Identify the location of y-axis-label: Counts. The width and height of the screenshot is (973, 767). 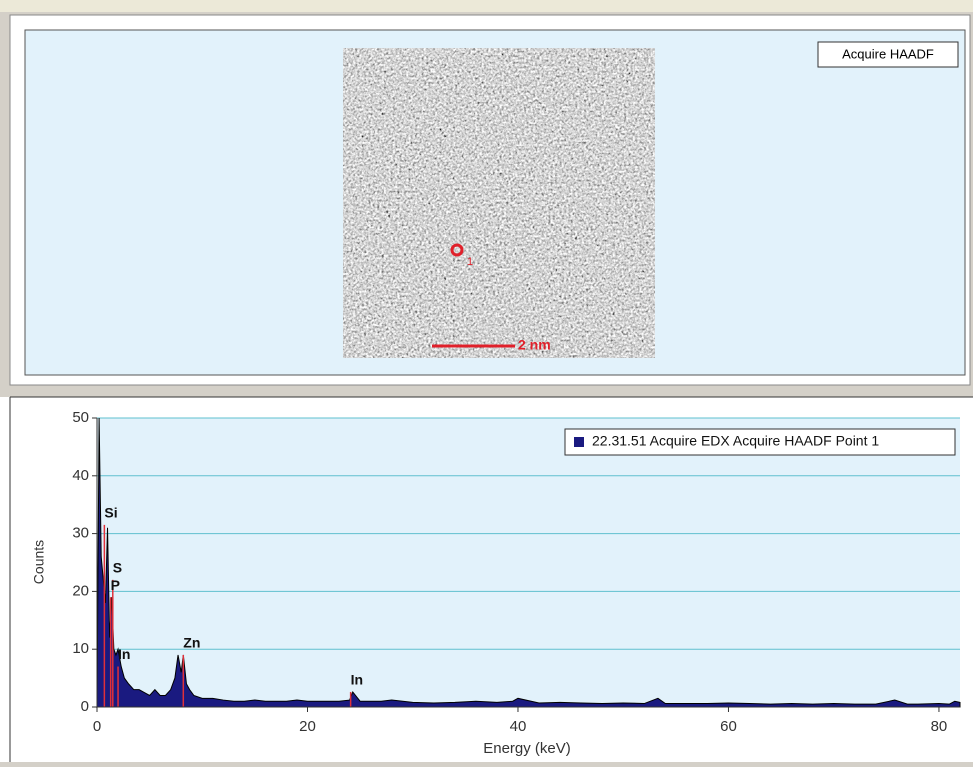
(39, 562).